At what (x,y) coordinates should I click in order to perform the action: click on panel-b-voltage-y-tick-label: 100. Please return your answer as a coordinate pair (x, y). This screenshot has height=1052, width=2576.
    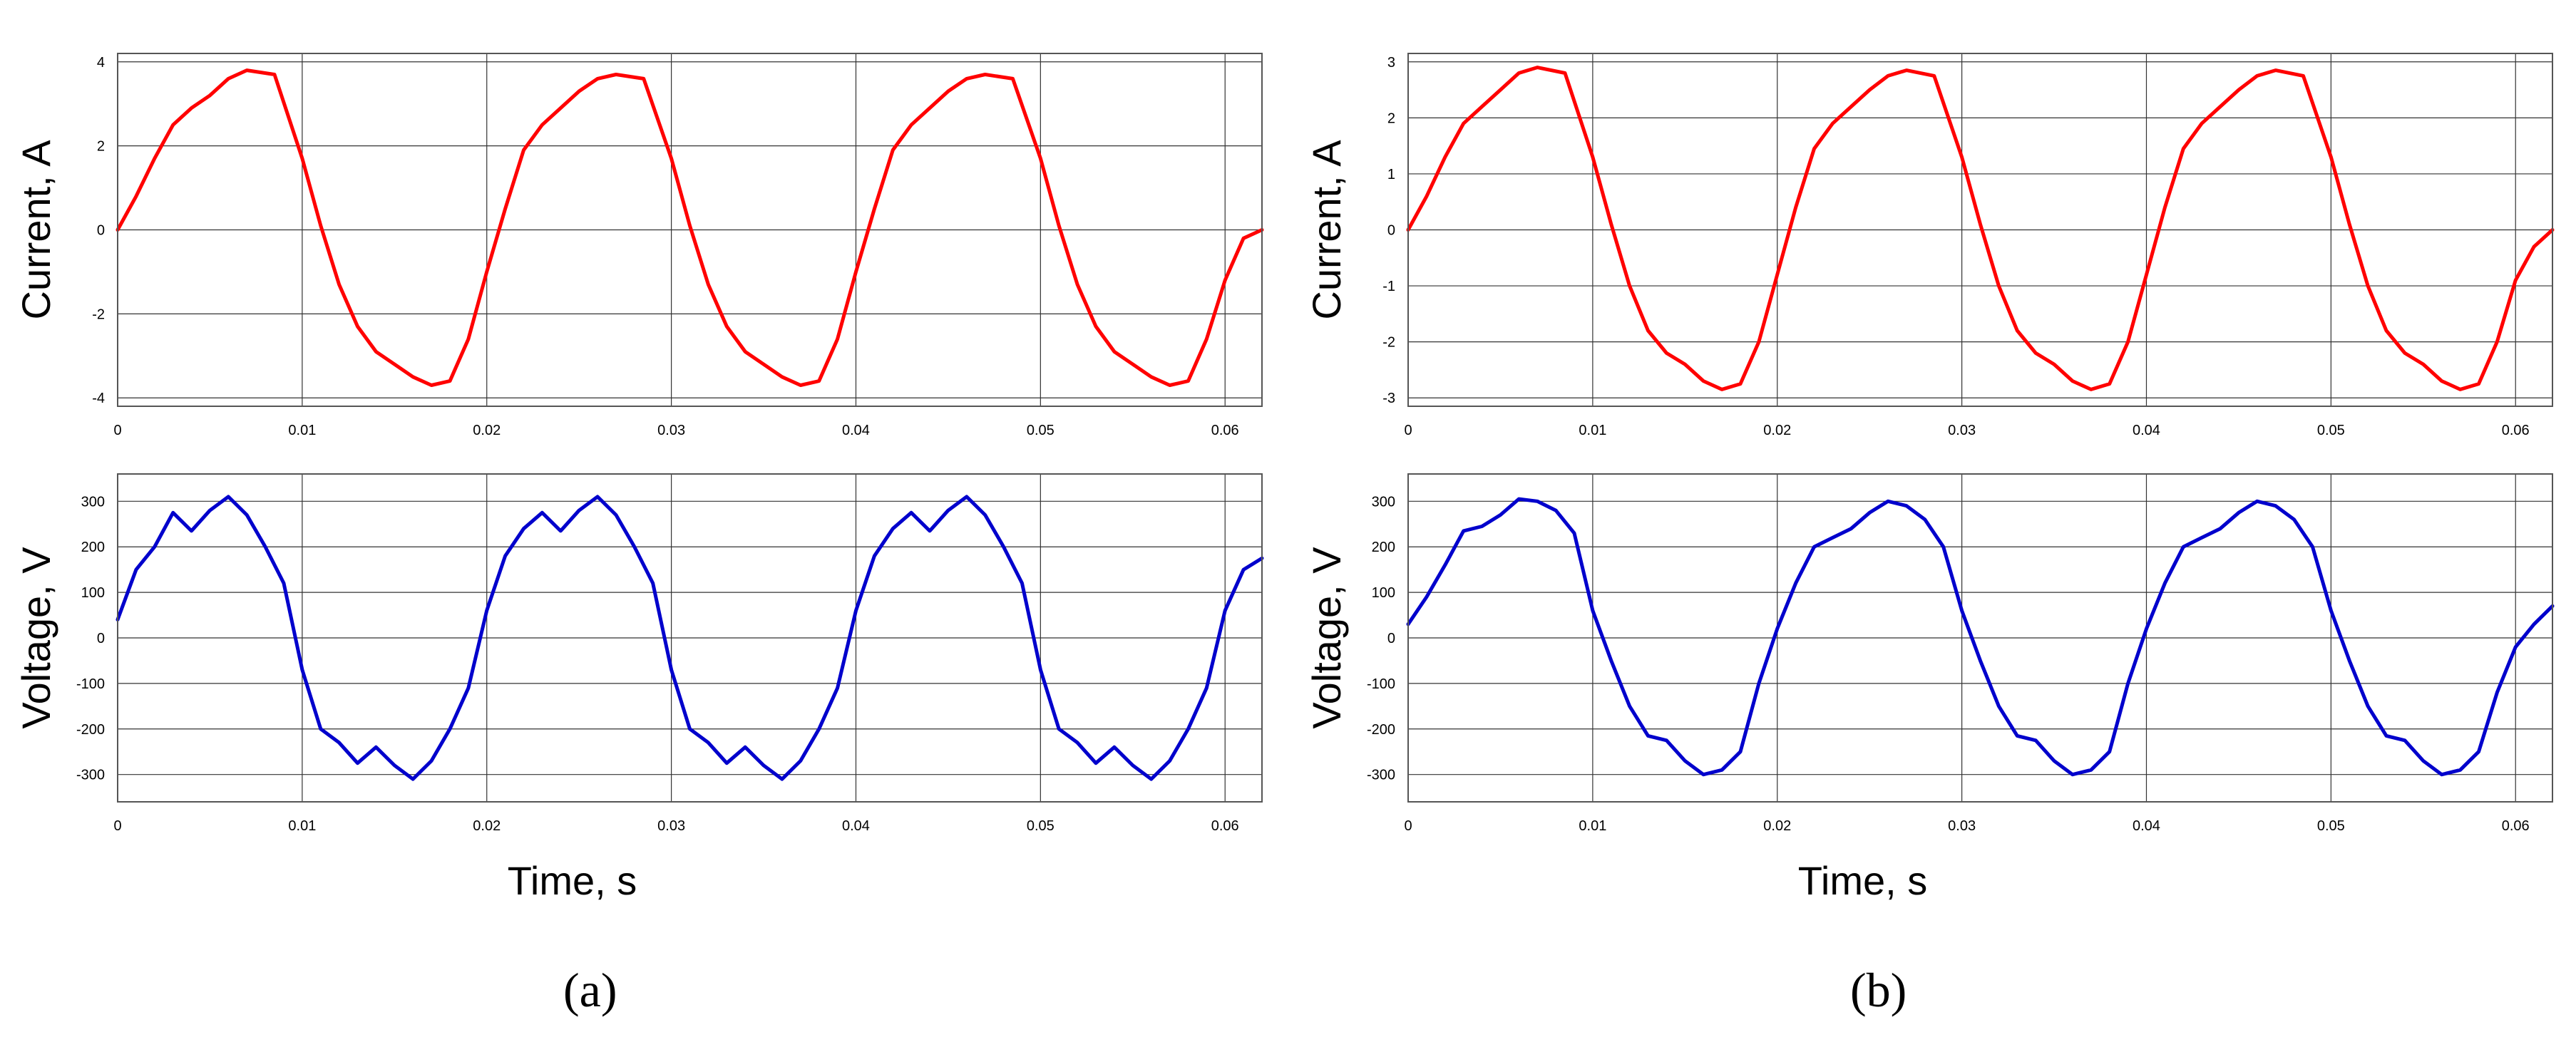
    Looking at the image, I should click on (1383, 593).